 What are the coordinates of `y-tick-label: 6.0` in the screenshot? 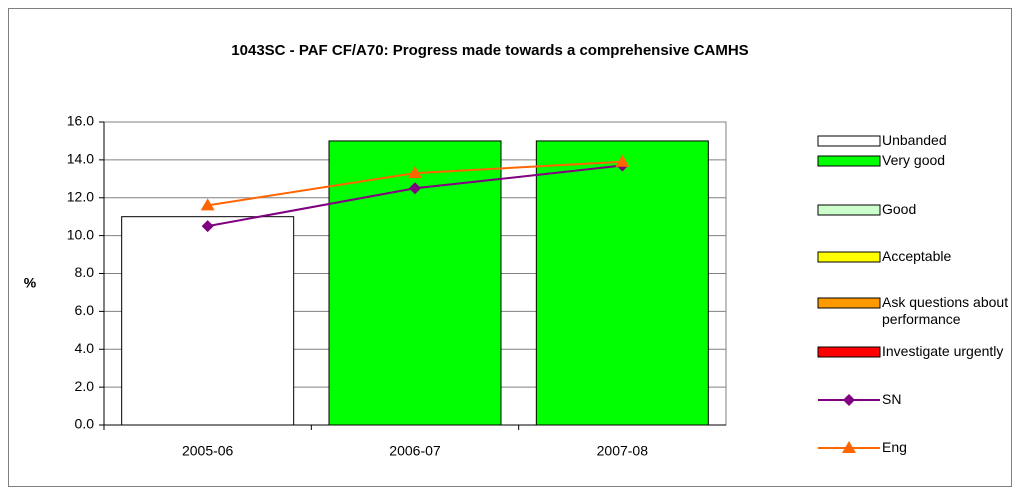 It's located at (85, 310).